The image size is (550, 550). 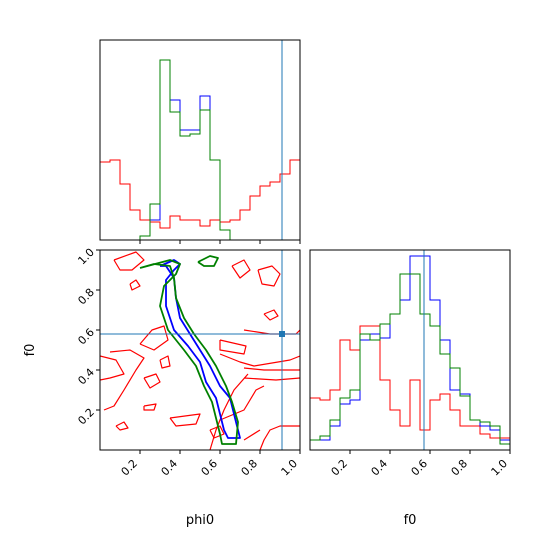 What do you see at coordinates (282, 334) in the screenshot?
I see `truth-marker` at bounding box center [282, 334].